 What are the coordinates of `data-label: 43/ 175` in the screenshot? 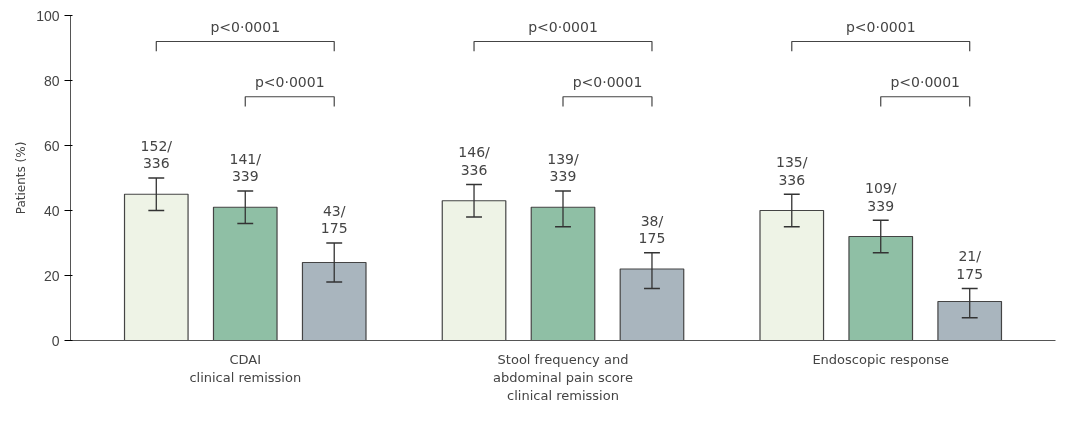 It's located at (334, 219).